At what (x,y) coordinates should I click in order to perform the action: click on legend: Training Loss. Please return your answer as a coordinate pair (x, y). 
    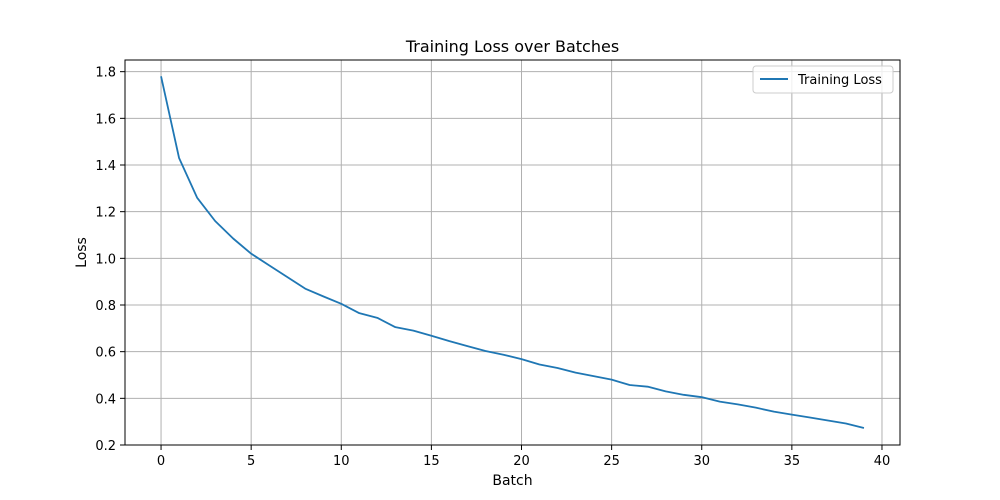
    Looking at the image, I should click on (823, 79).